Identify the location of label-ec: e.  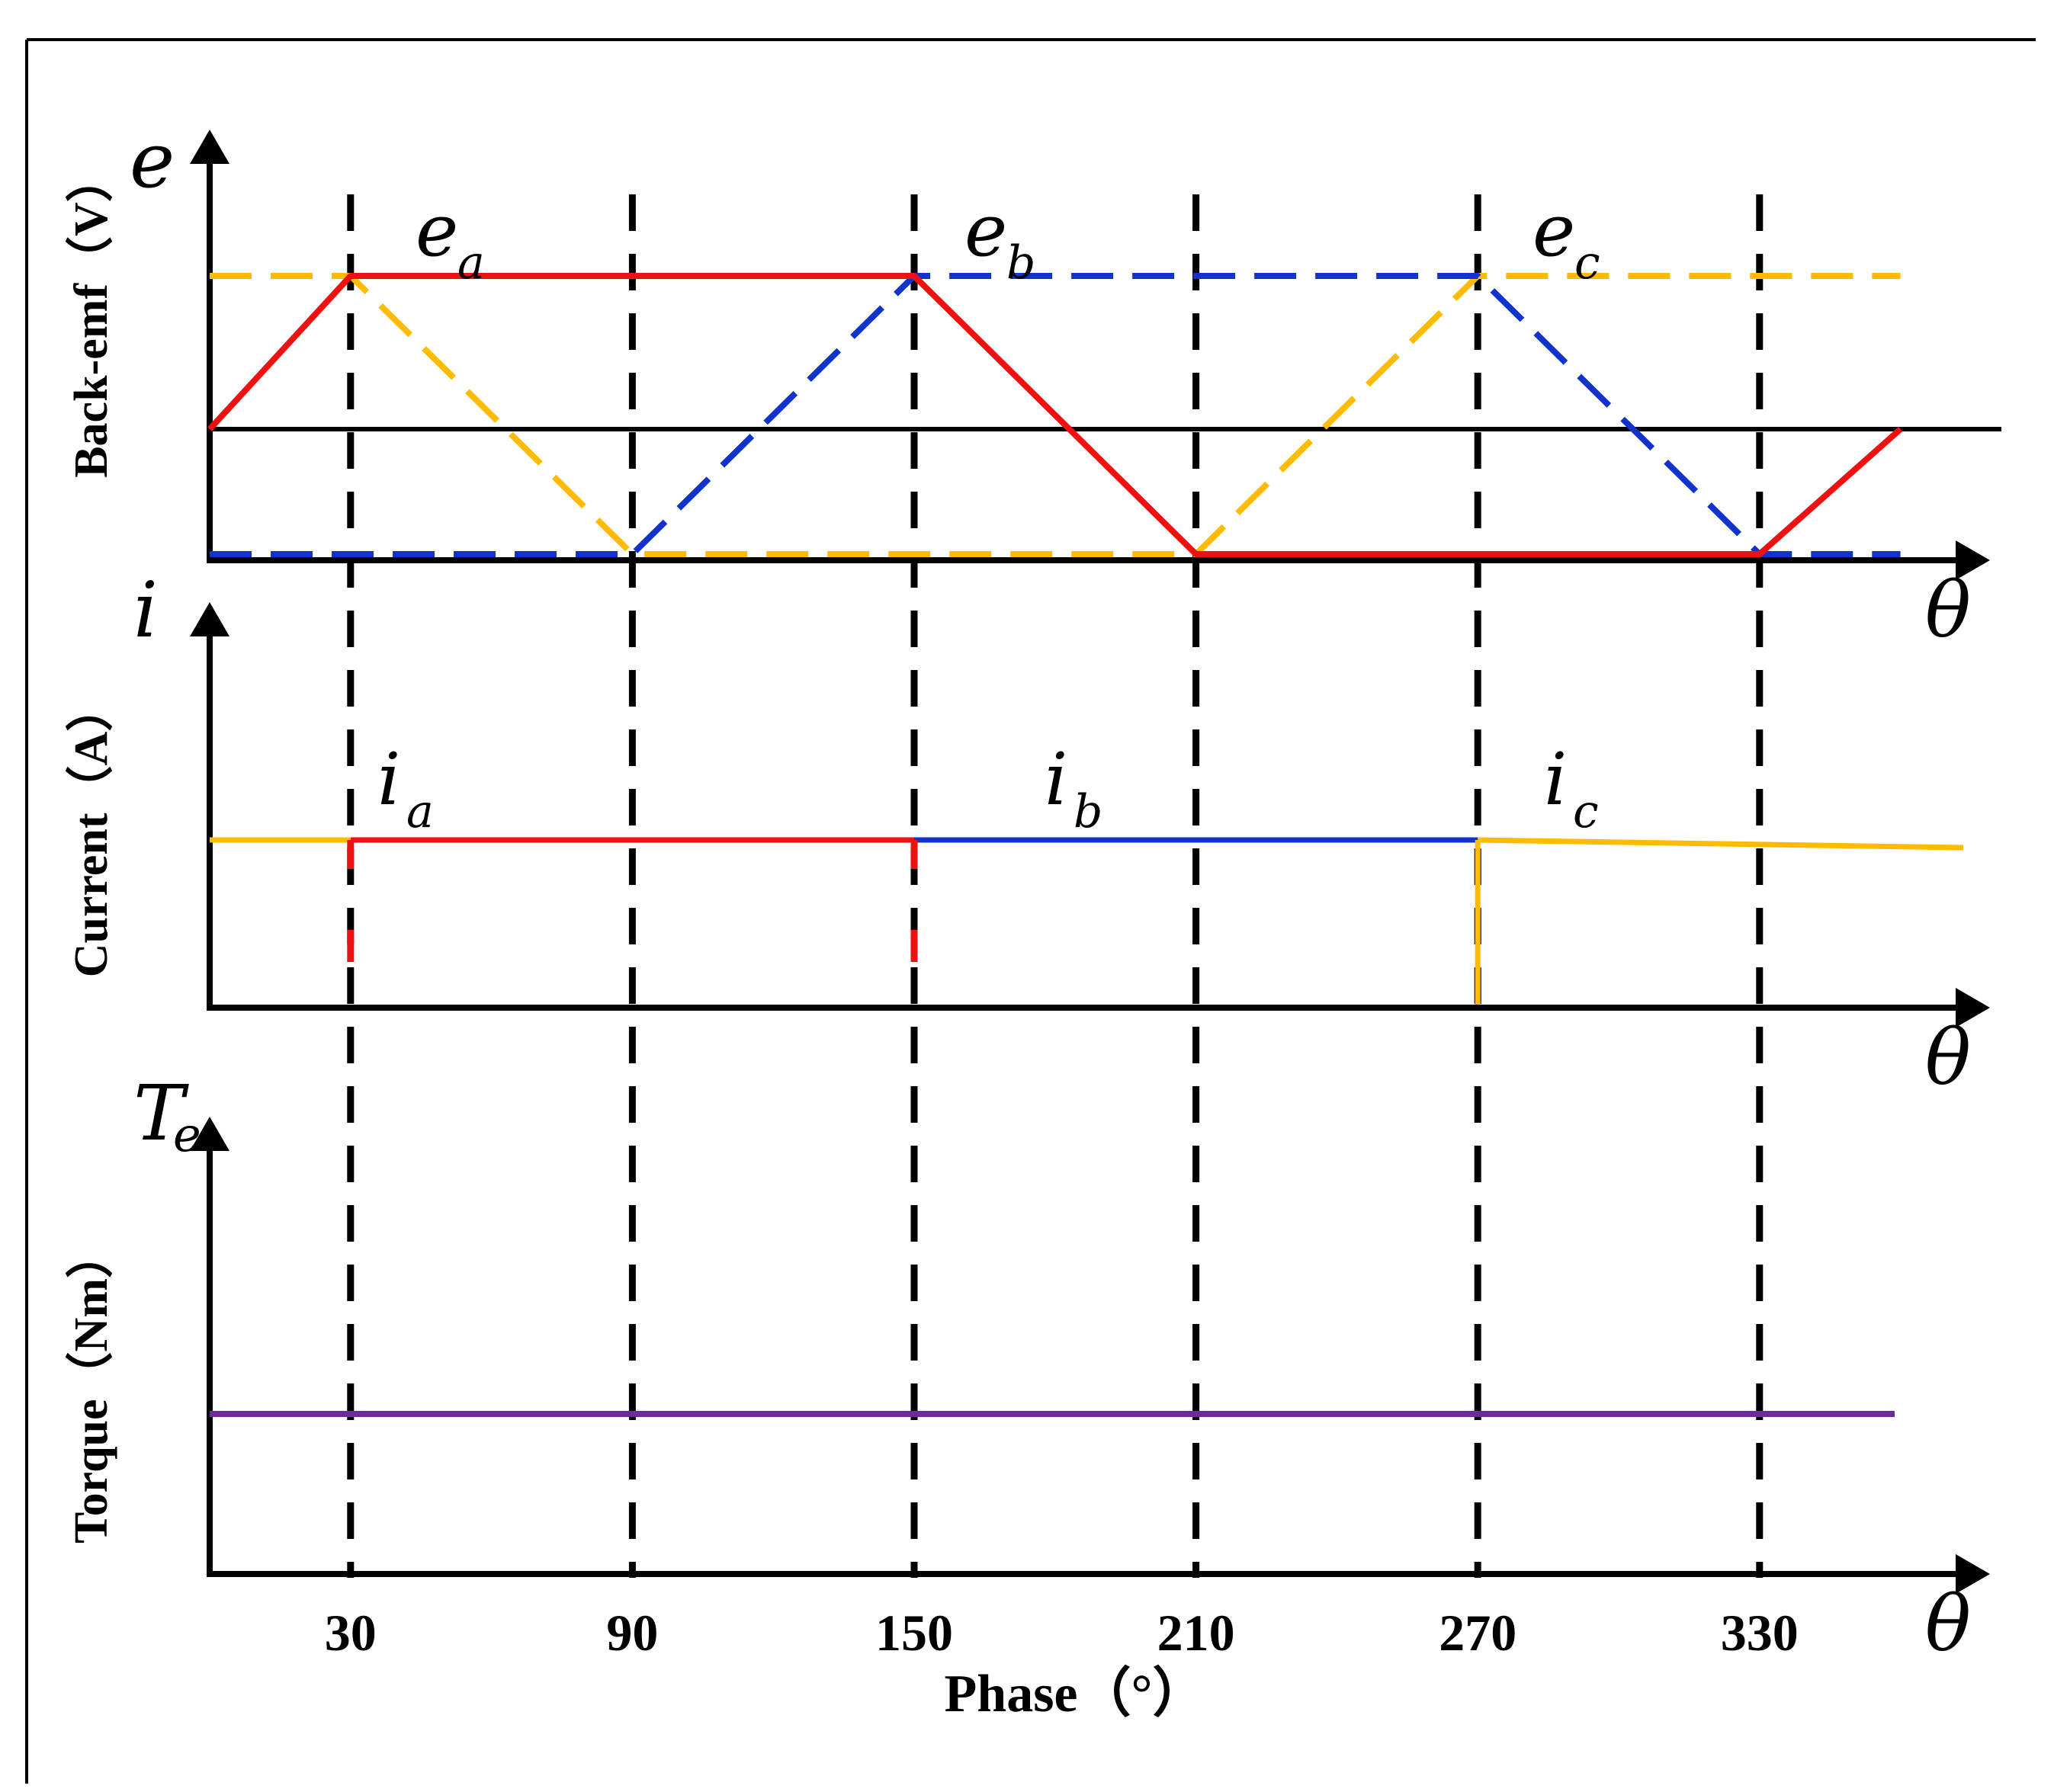
(1553, 231).